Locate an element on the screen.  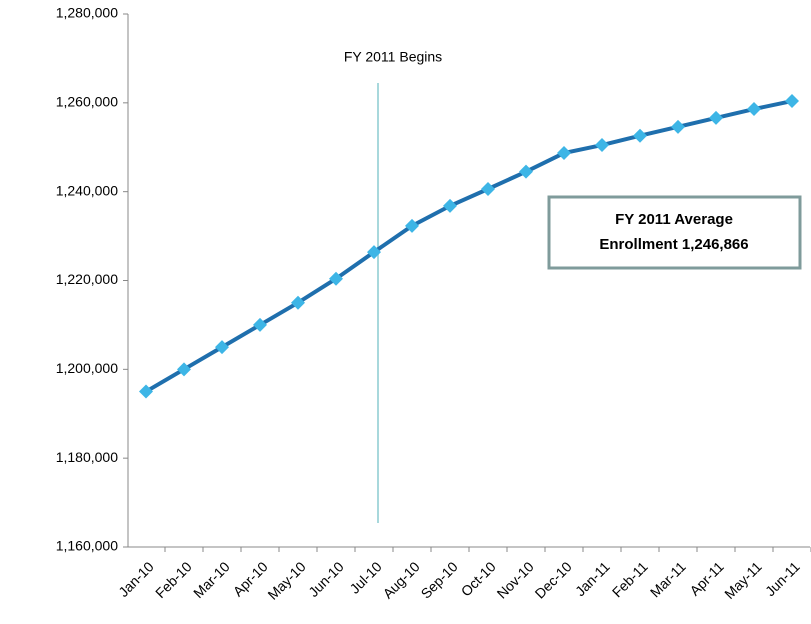
y-tick-label: 1,160,000 is located at coordinates (87, 546).